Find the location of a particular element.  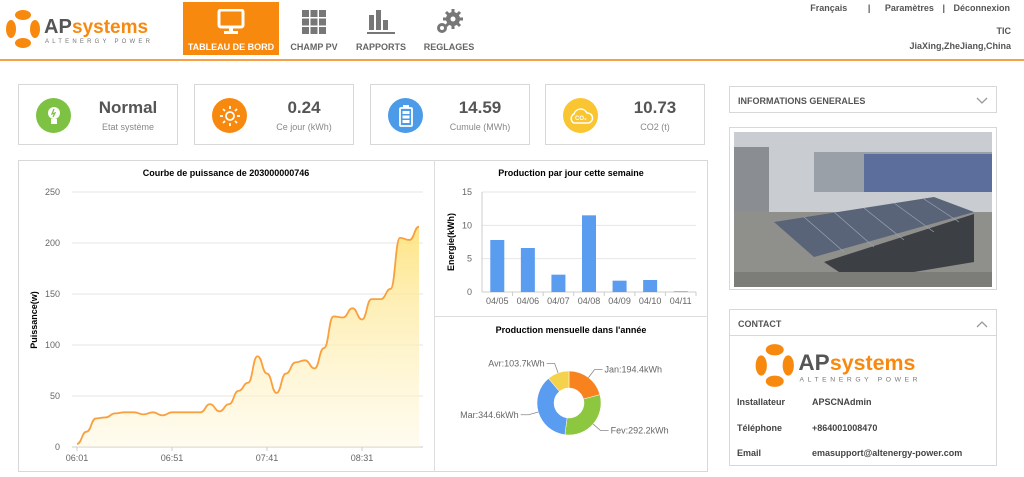

x-tick-label: 04/08 is located at coordinates (589, 301).